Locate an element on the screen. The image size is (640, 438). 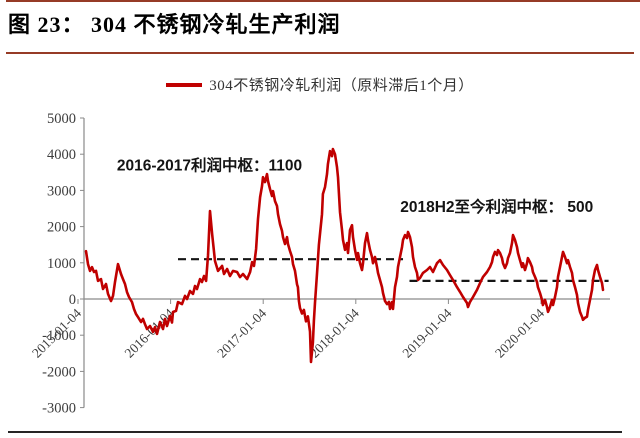
title-underline-rule is located at coordinates (320, 53).